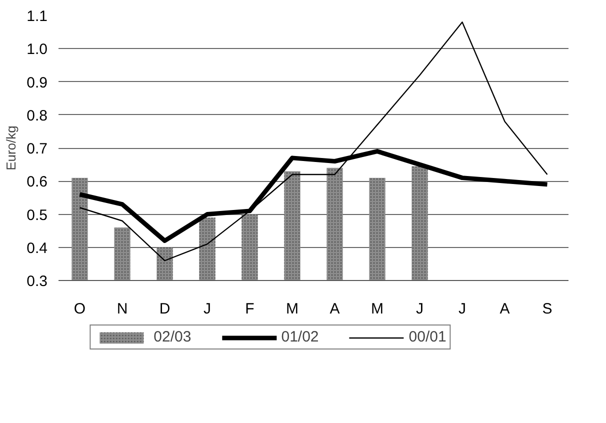 Image resolution: width=606 pixels, height=423 pixels. I want to click on legend-label: 01/02, so click(300, 337).